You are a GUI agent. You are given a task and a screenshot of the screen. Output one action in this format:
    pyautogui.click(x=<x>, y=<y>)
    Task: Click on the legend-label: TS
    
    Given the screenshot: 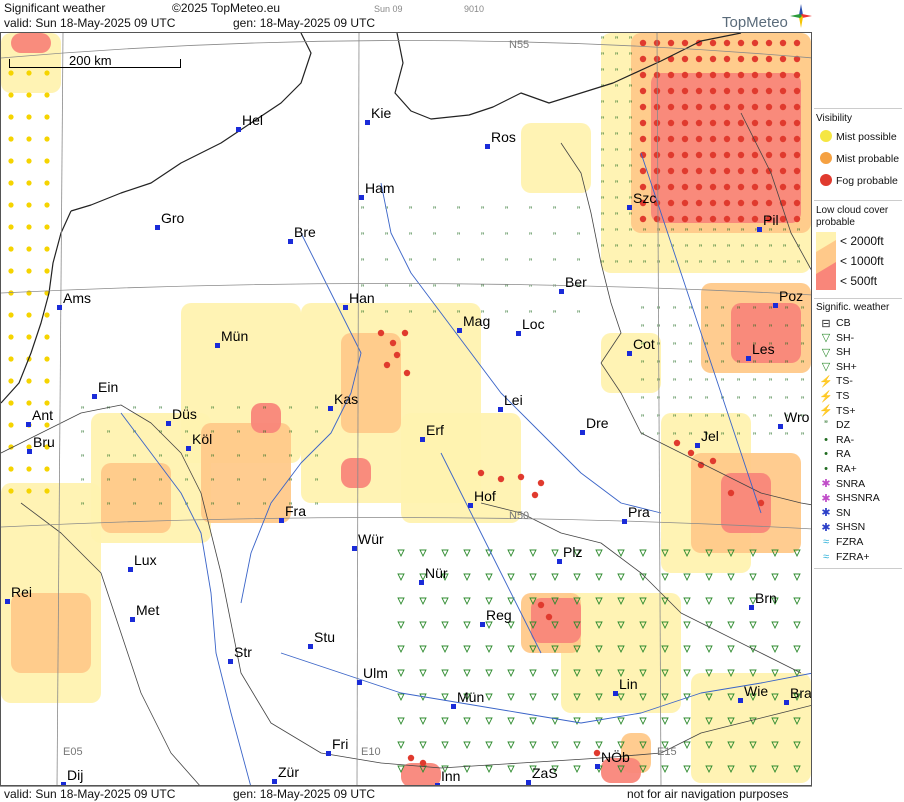 What is the action you would take?
    pyautogui.click(x=843, y=396)
    